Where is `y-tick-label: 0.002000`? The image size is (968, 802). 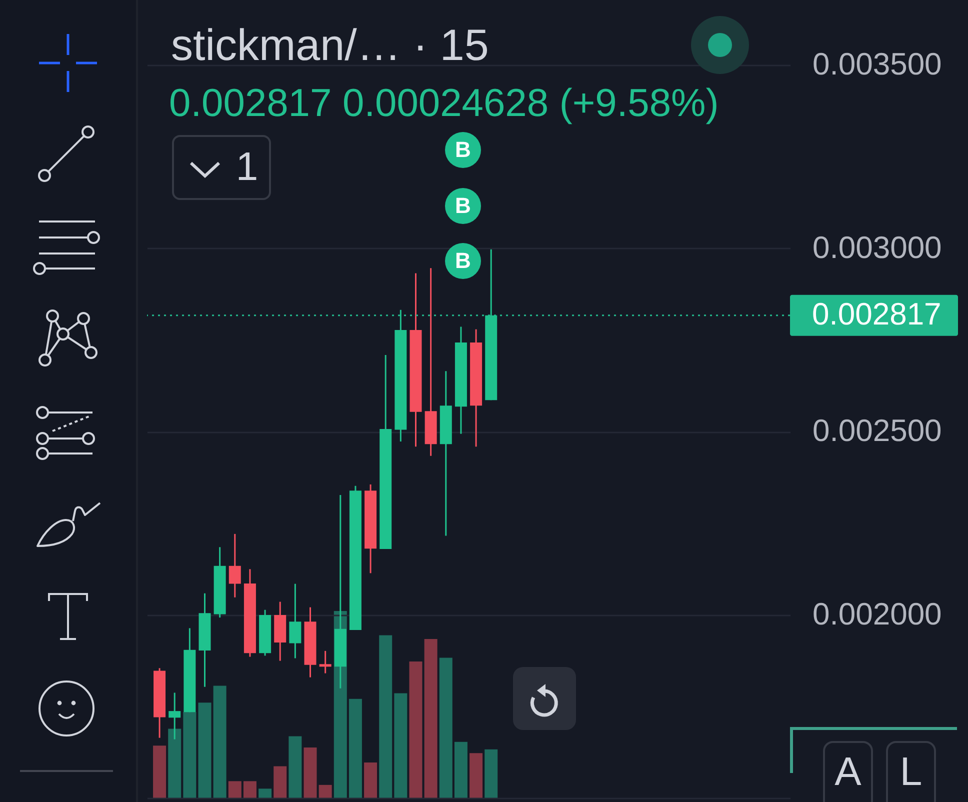 y-tick-label: 0.002000 is located at coordinates (877, 614).